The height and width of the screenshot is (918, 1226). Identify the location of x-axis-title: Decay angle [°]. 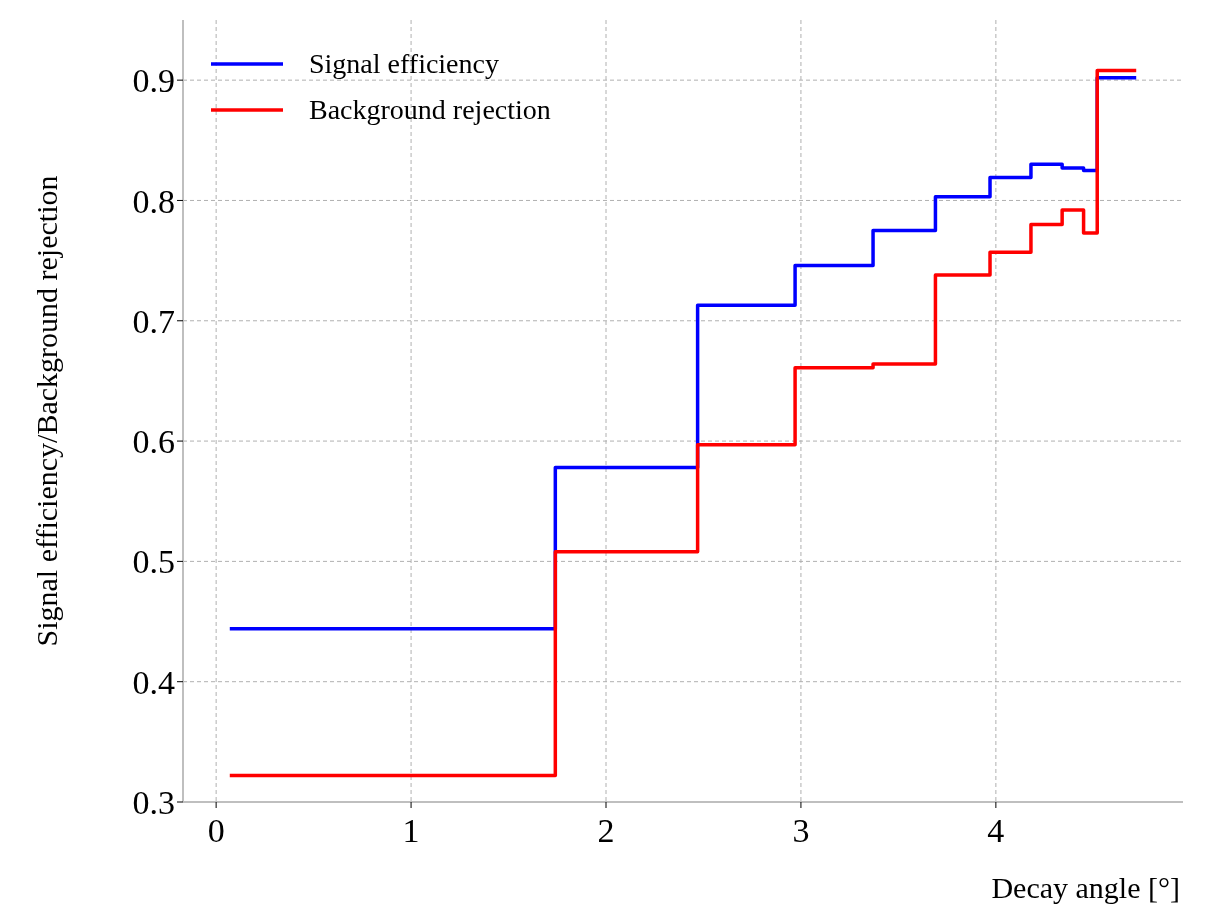
(1085, 888).